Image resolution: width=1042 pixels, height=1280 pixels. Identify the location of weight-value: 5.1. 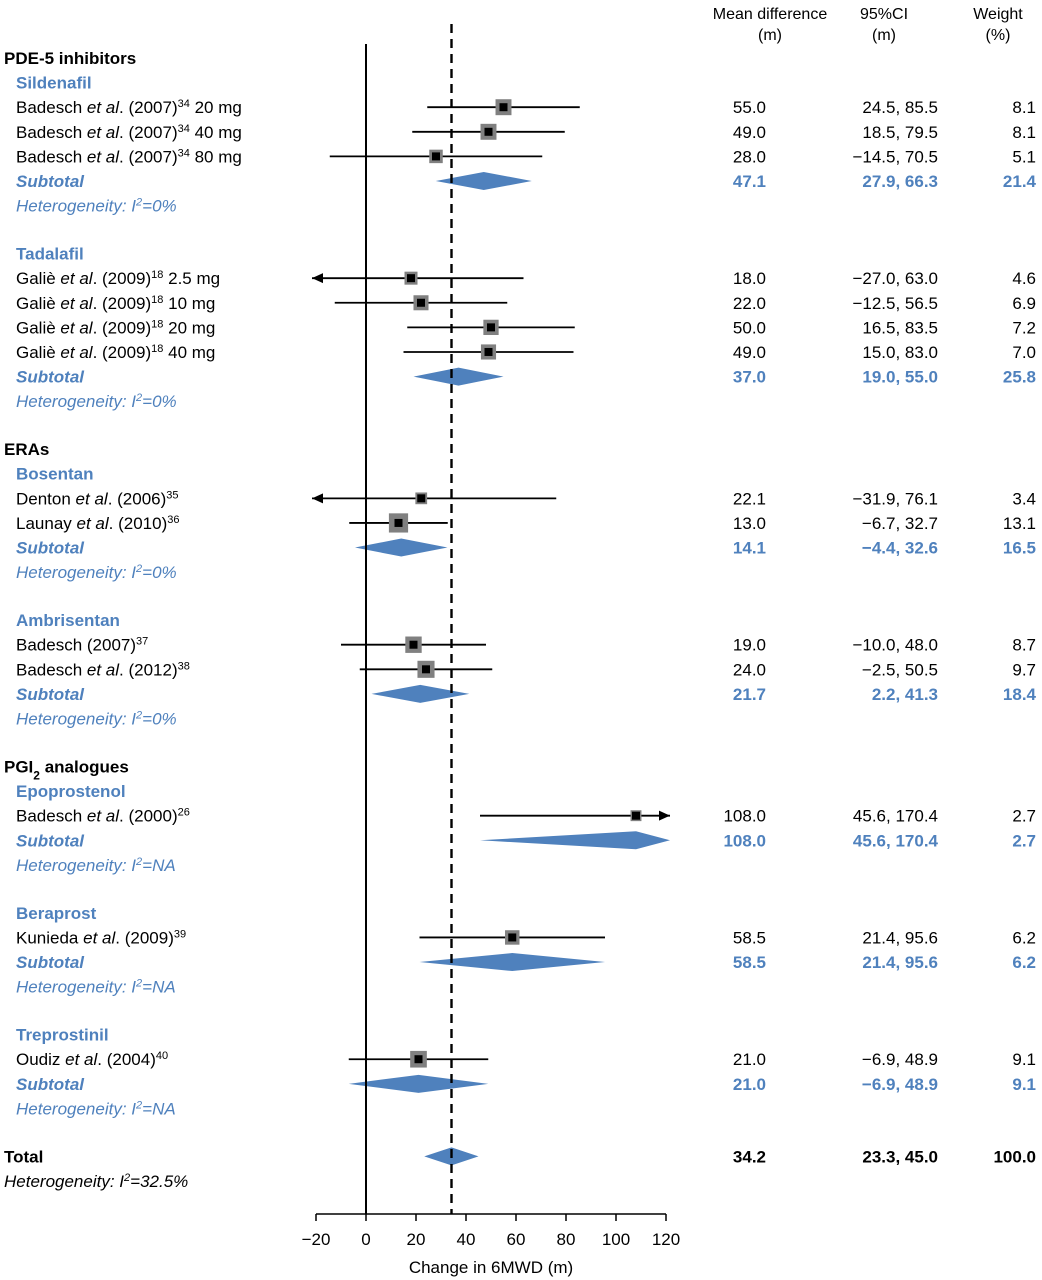
(1024, 156).